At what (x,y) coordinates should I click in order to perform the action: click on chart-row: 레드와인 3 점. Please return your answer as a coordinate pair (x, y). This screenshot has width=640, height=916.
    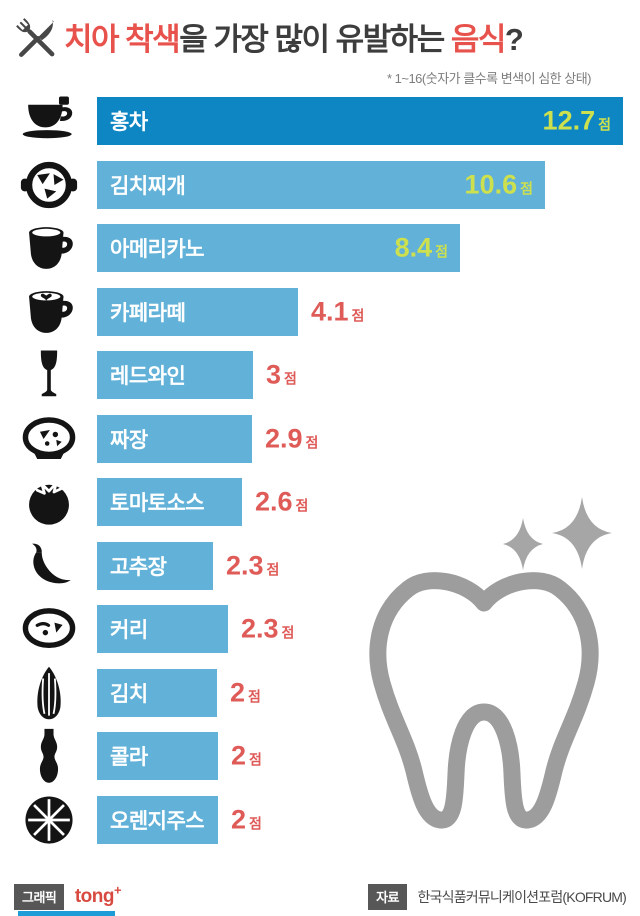
    Looking at the image, I should click on (320, 374).